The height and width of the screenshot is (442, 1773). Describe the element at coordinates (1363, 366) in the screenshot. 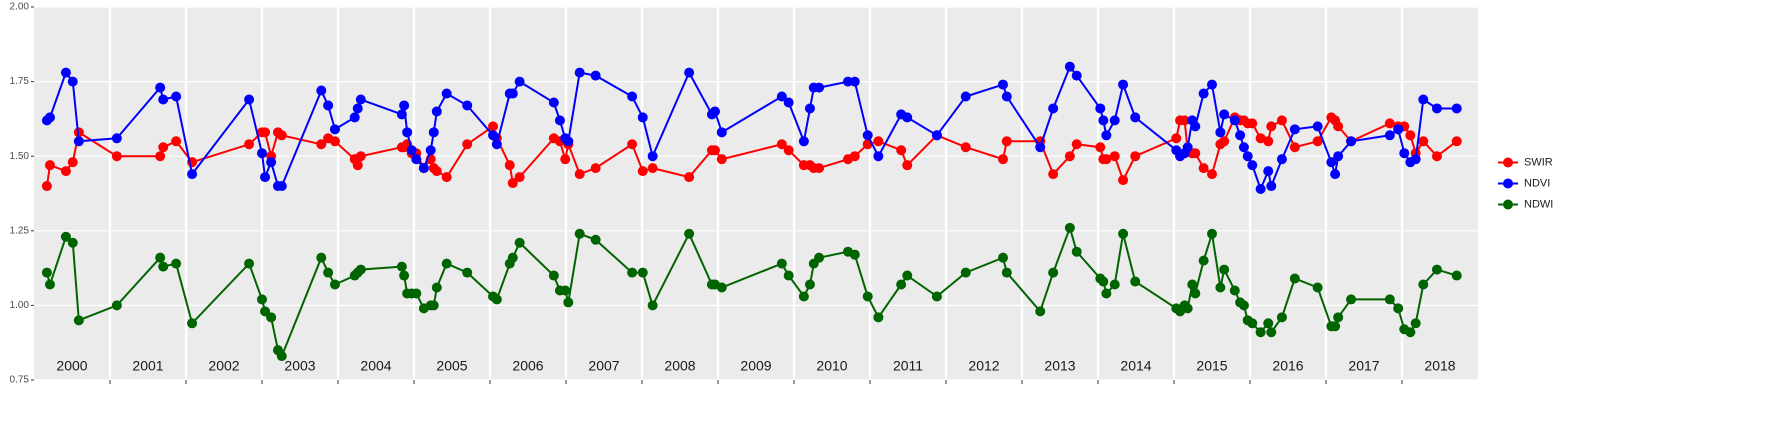

I see `x-tick-label: 2017` at that location.